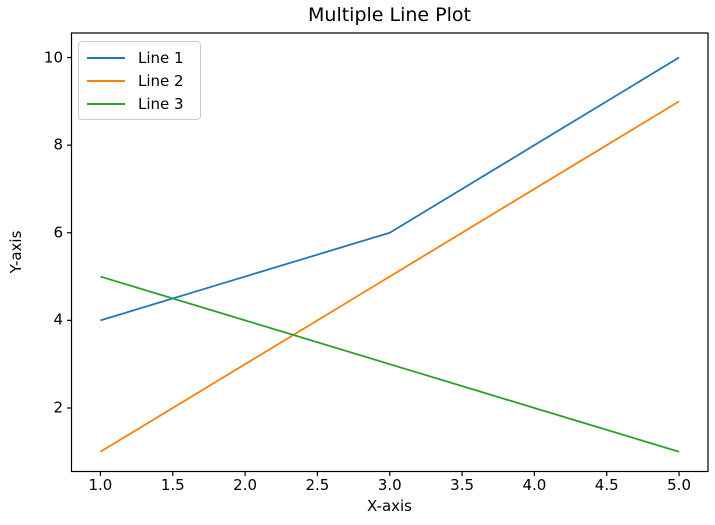 This screenshot has width=715, height=525. I want to click on x-axis-label: X-axis, so click(389, 506).